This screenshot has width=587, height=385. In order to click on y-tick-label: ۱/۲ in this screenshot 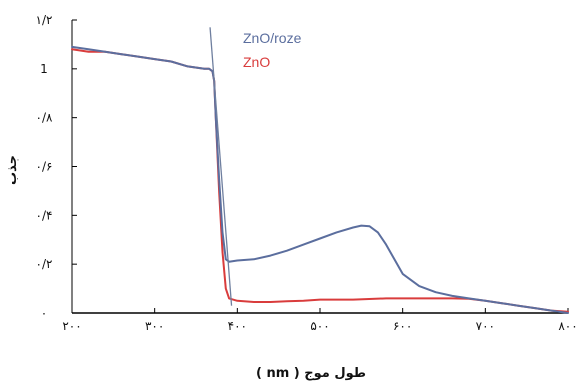, I will do `click(44, 20)`.